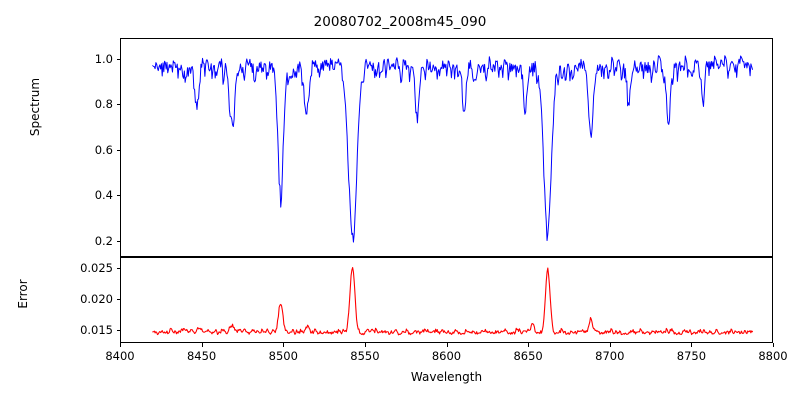 The image size is (800, 400). I want to click on xtick-label: 8800, so click(773, 356).